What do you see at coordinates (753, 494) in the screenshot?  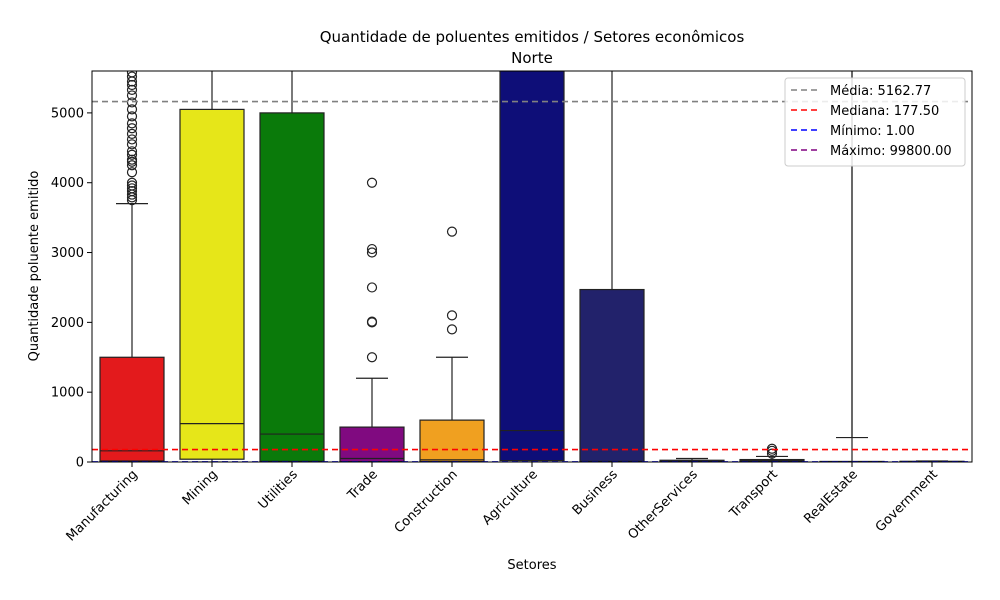 I see `x-tick-label-transport: Transport` at bounding box center [753, 494].